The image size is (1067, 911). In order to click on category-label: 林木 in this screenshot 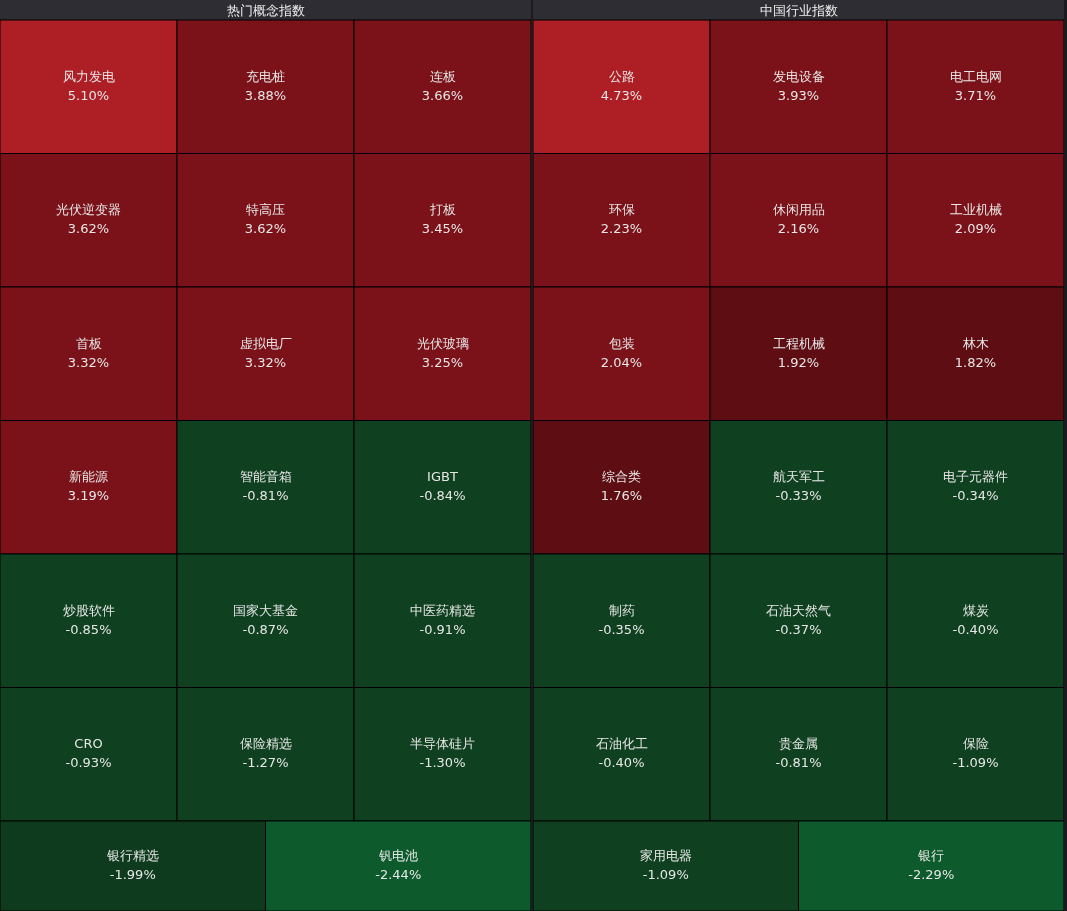, I will do `click(975, 343)`.